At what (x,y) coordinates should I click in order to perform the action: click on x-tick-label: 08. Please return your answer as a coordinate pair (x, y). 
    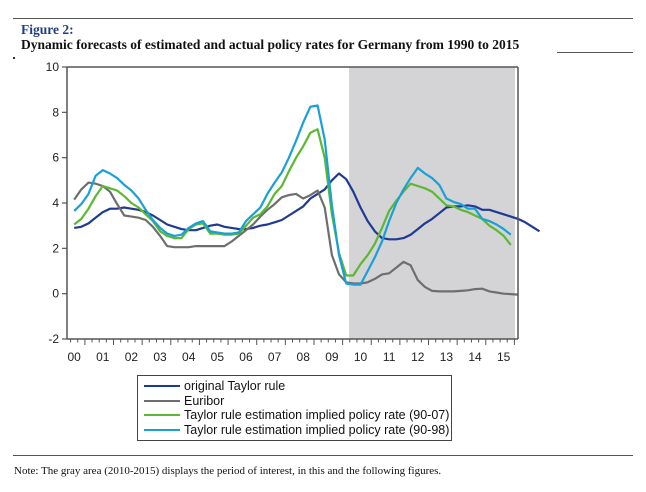
    Looking at the image, I should click on (304, 357).